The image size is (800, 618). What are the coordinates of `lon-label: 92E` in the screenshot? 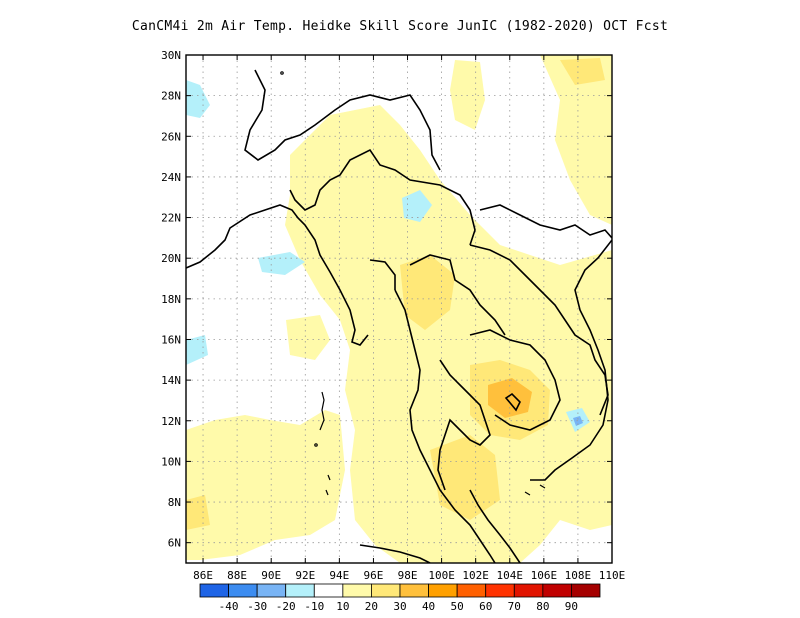 It's located at (305, 575).